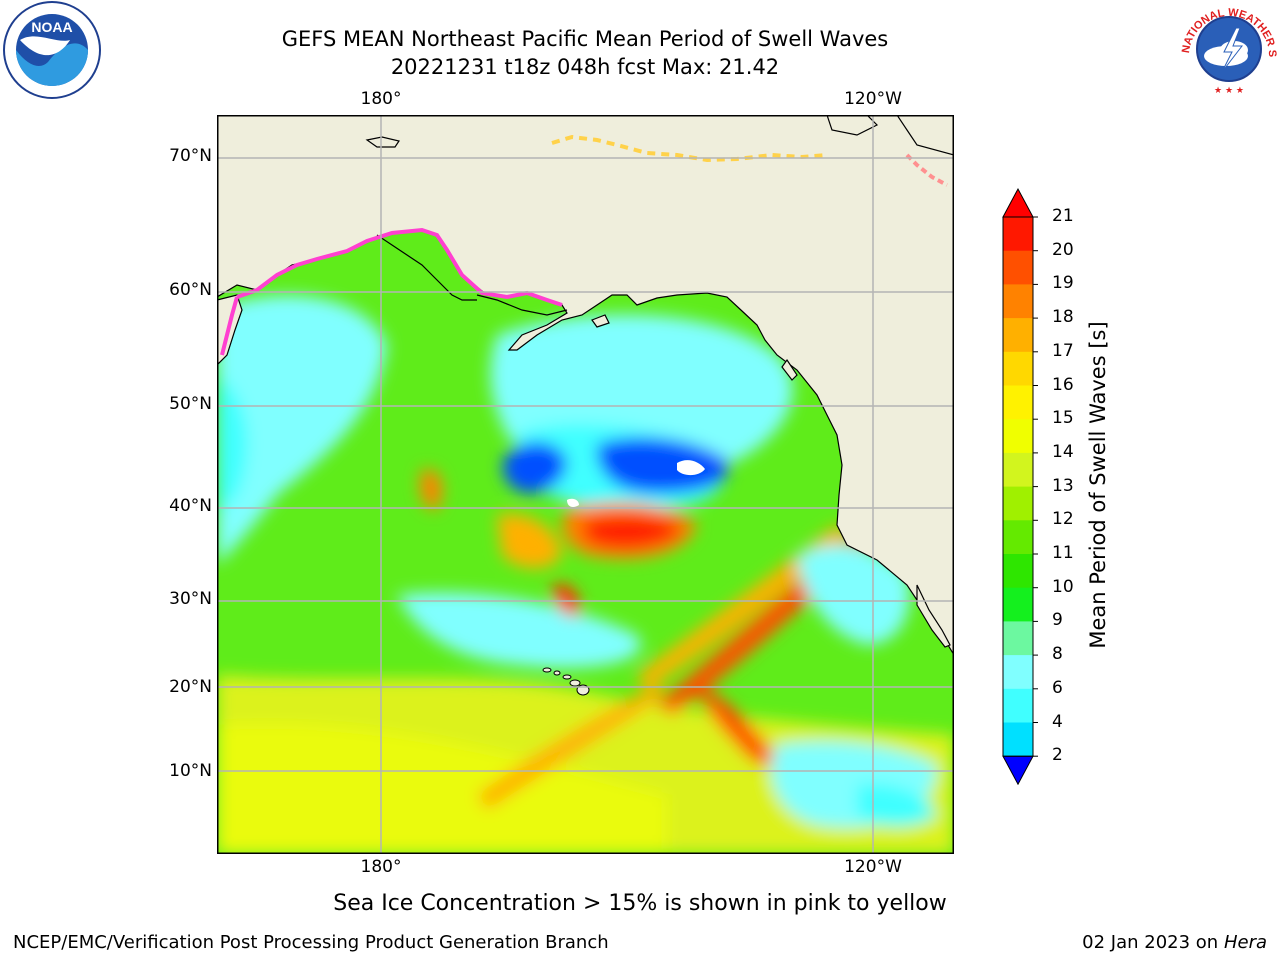  I want to click on colorbar-tick-label: 4, so click(1057, 721).